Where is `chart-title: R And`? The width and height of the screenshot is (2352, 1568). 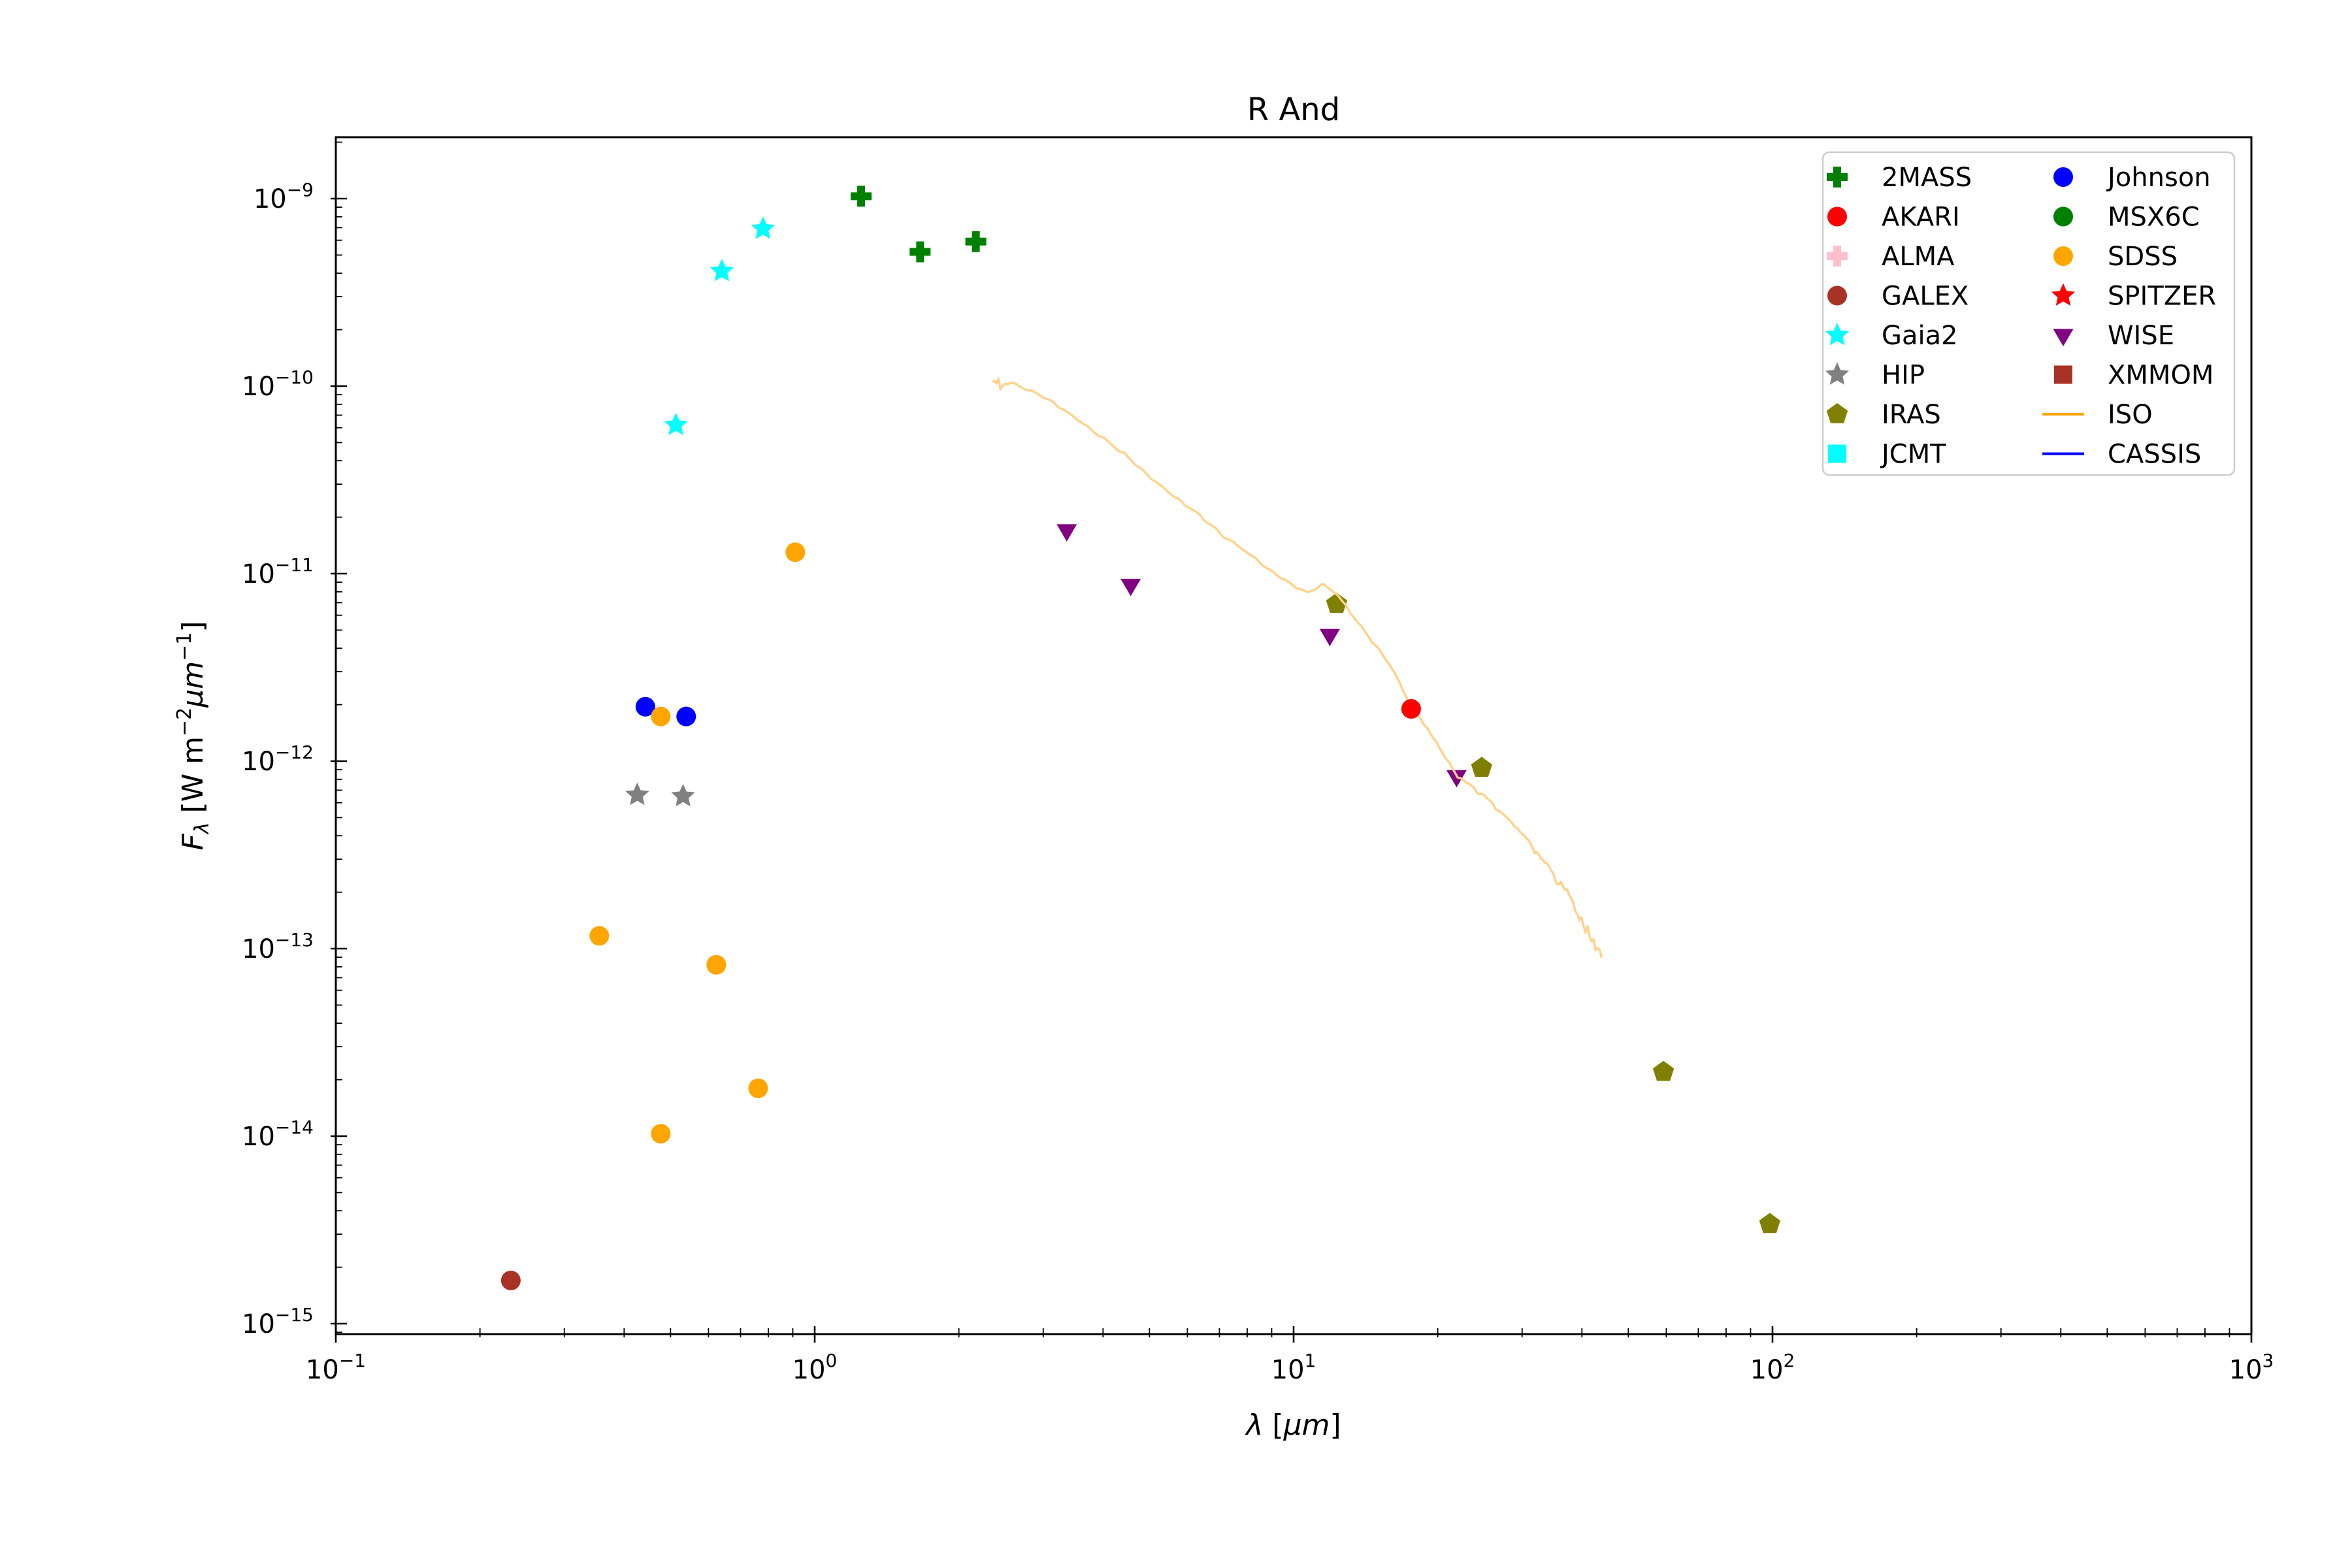
chart-title: R And is located at coordinates (1294, 109).